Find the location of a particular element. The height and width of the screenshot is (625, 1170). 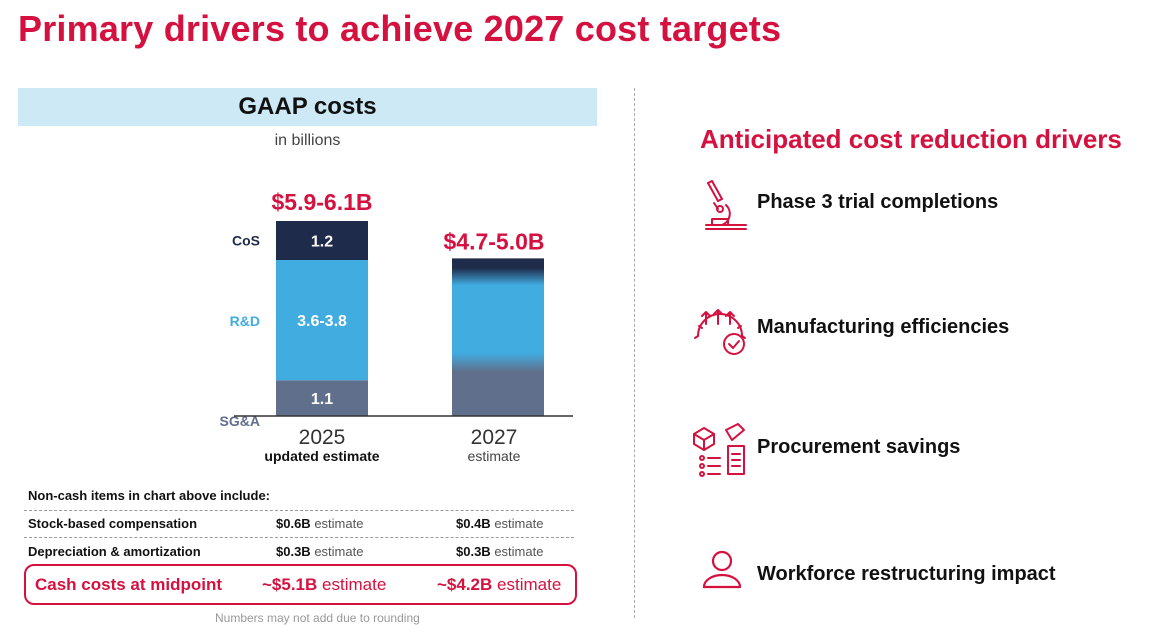

row-label: Depreciation & amortization is located at coordinates (114, 551).